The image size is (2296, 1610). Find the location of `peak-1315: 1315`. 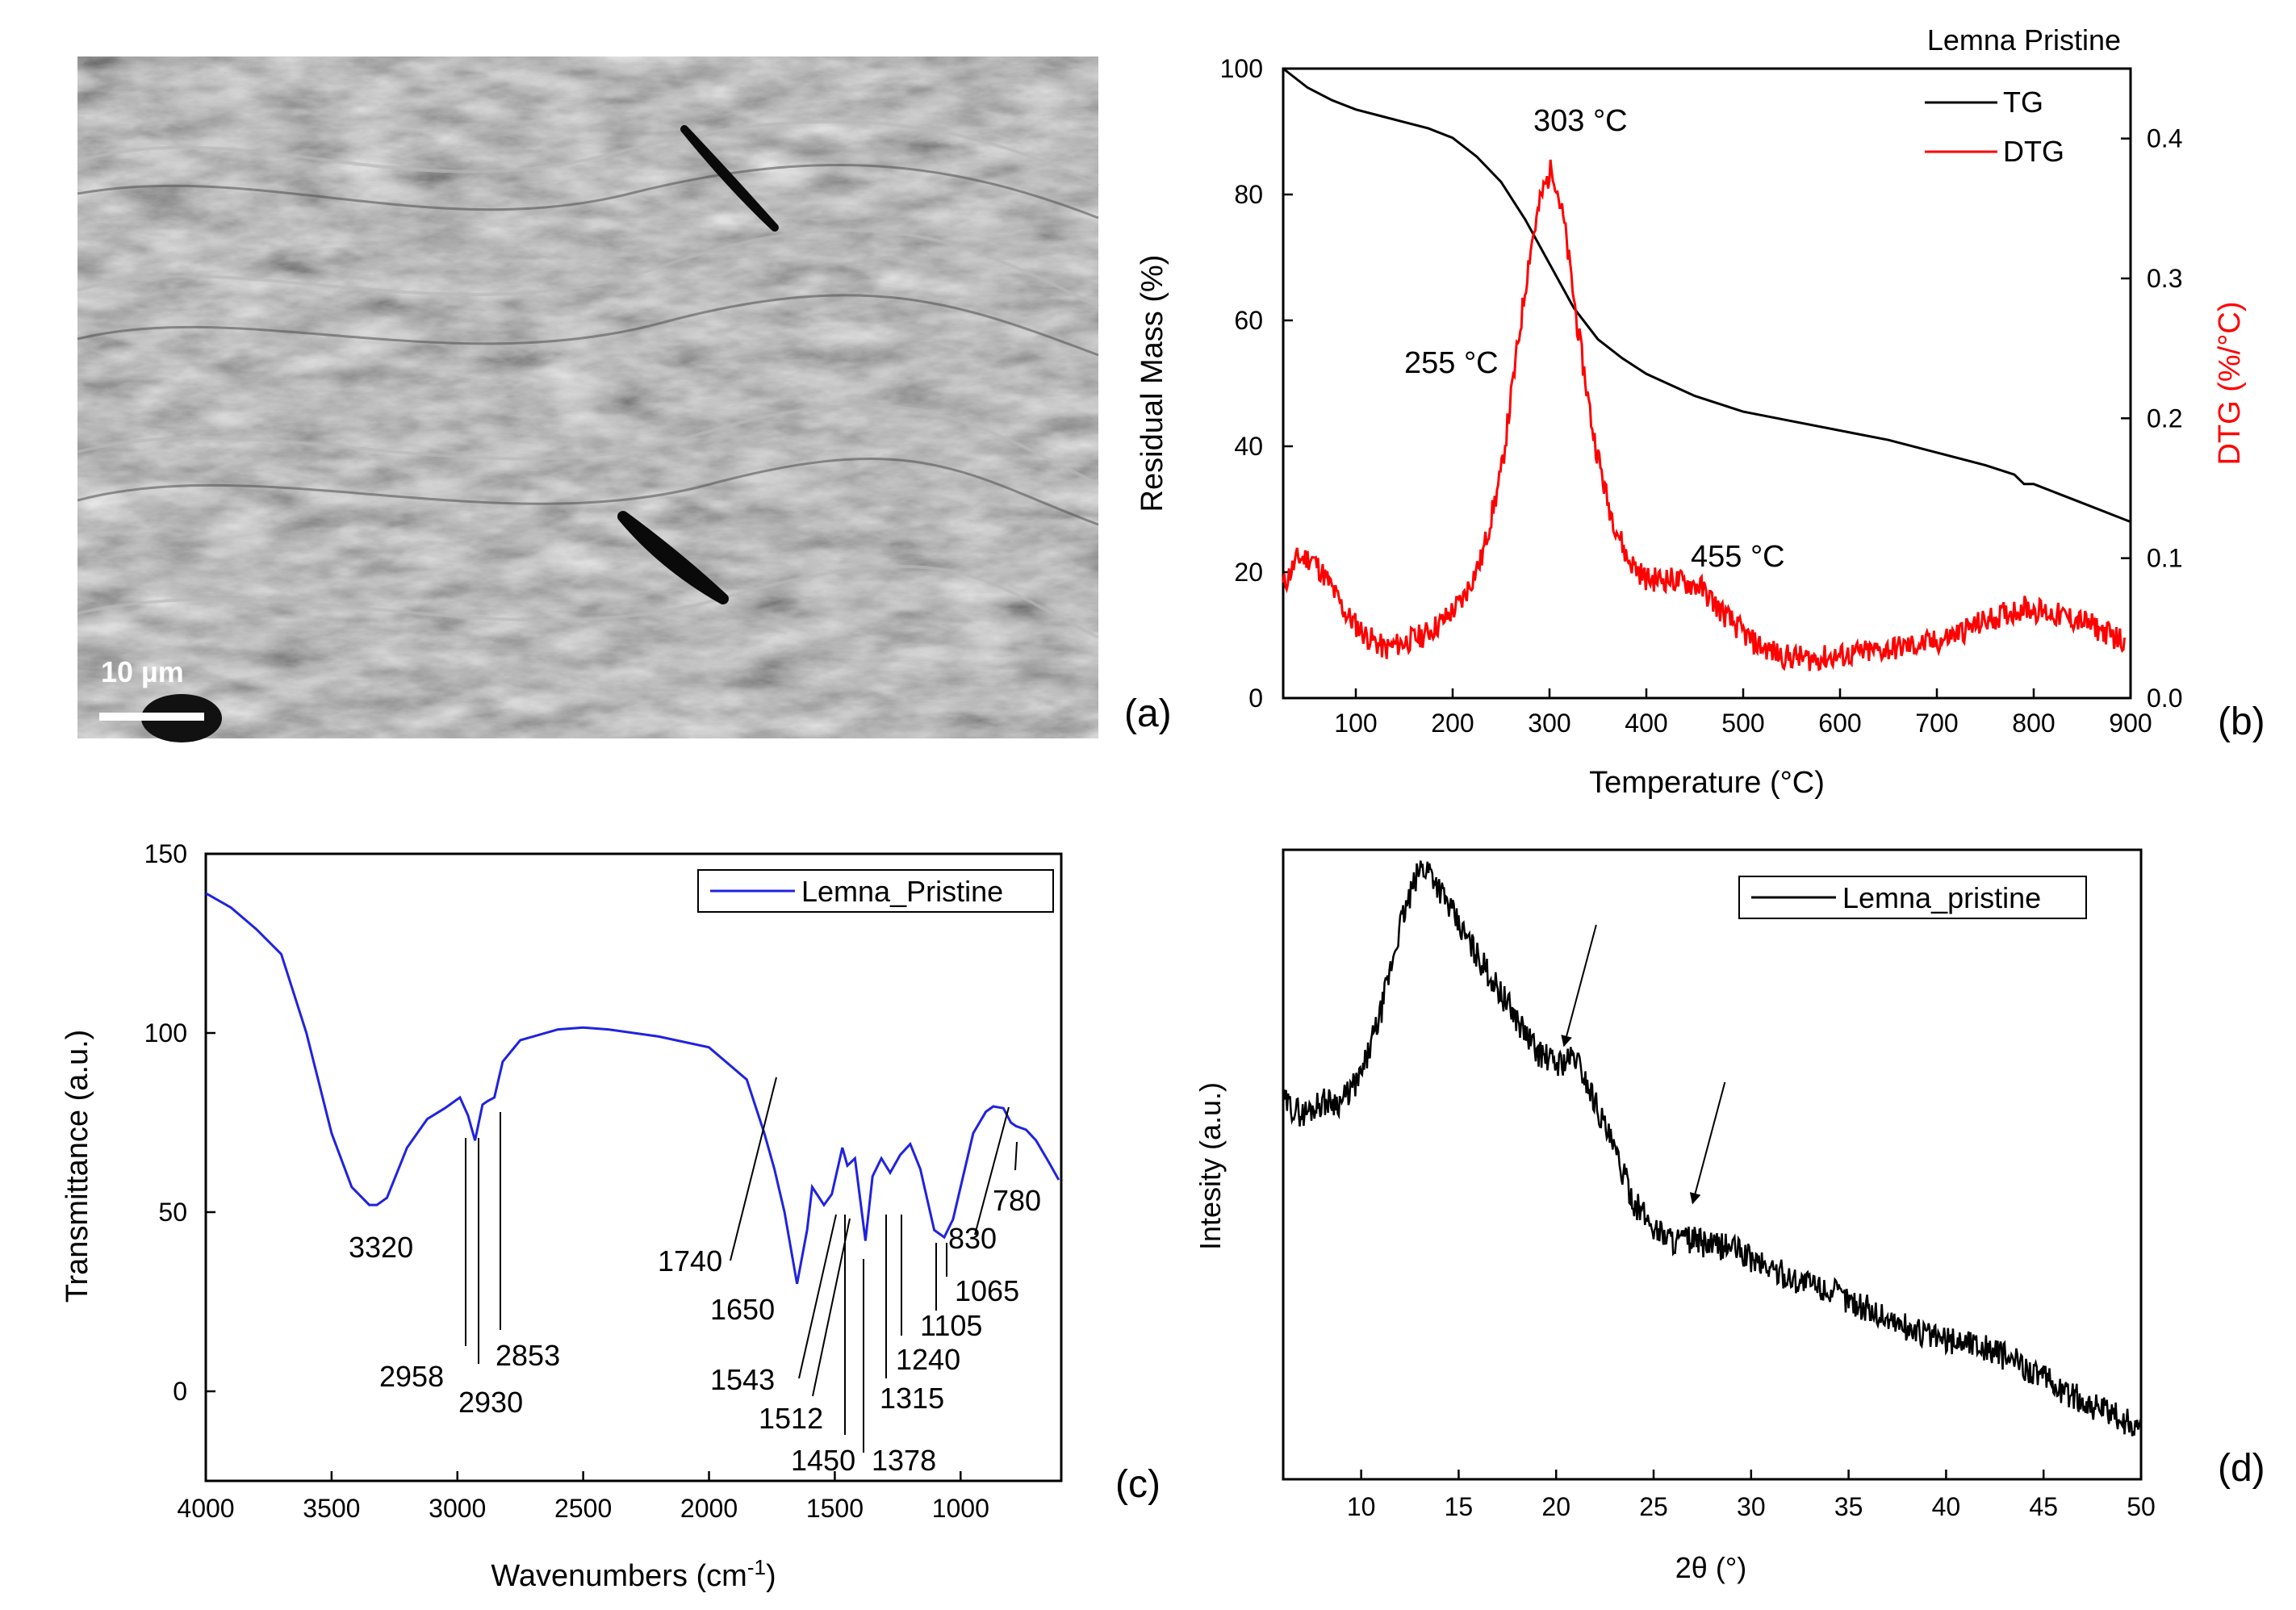

peak-1315: 1315 is located at coordinates (912, 1398).